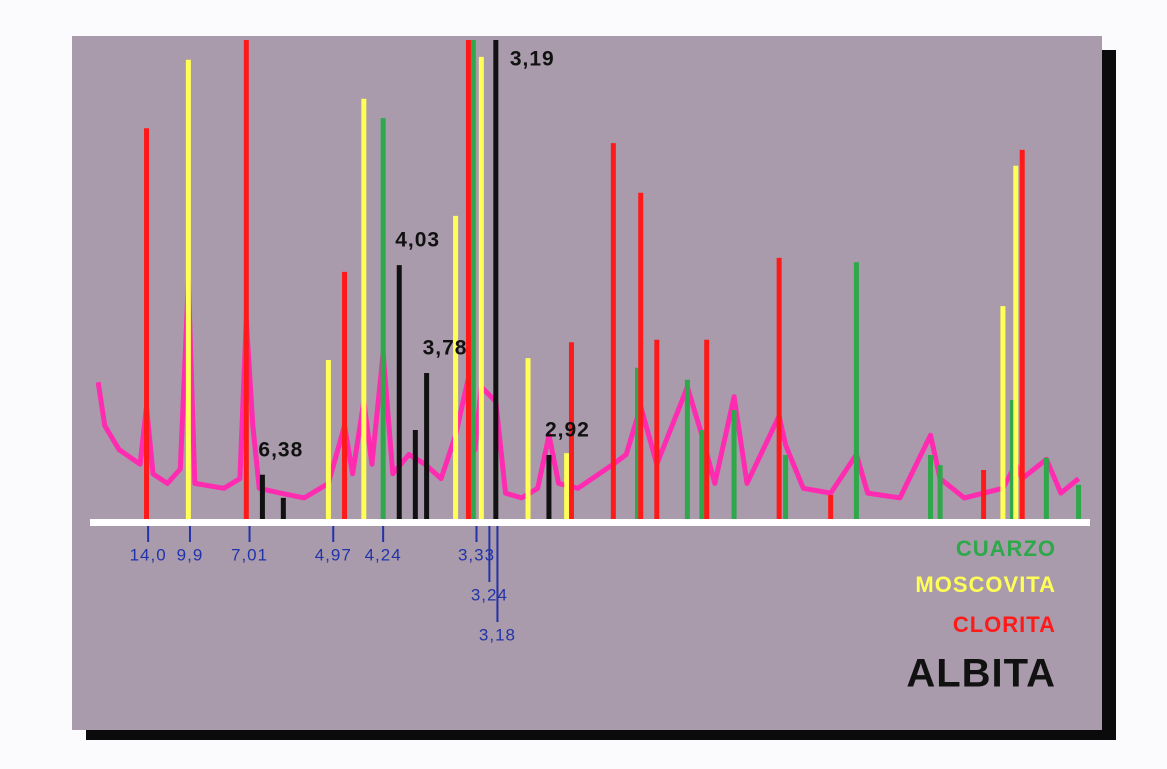 This screenshot has height=769, width=1167. Describe the element at coordinates (981, 674) in the screenshot. I see `legend-entry: ALBITA` at that location.